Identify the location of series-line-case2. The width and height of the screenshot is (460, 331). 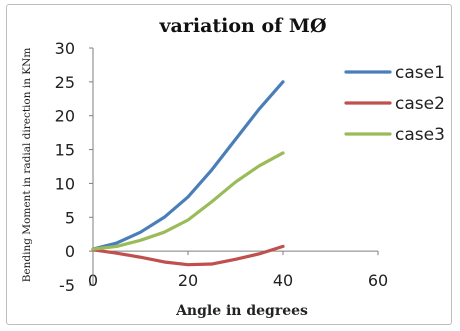
(188, 255).